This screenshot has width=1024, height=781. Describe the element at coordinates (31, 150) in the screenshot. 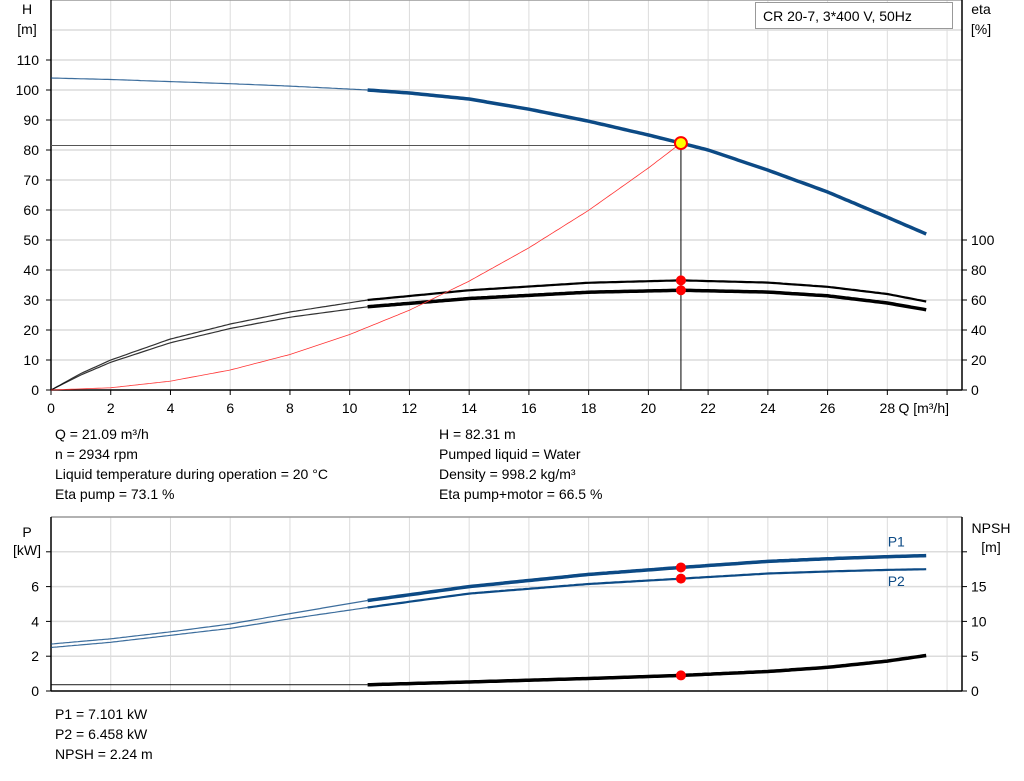

I see `y-tick-label: 80` at that location.